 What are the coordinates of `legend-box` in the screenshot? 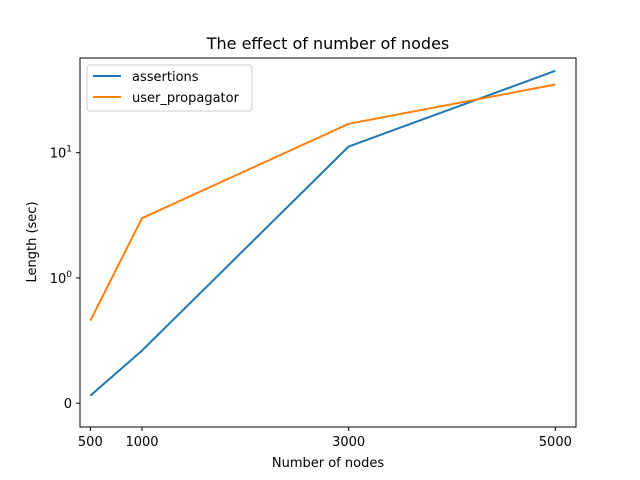 It's located at (169, 88).